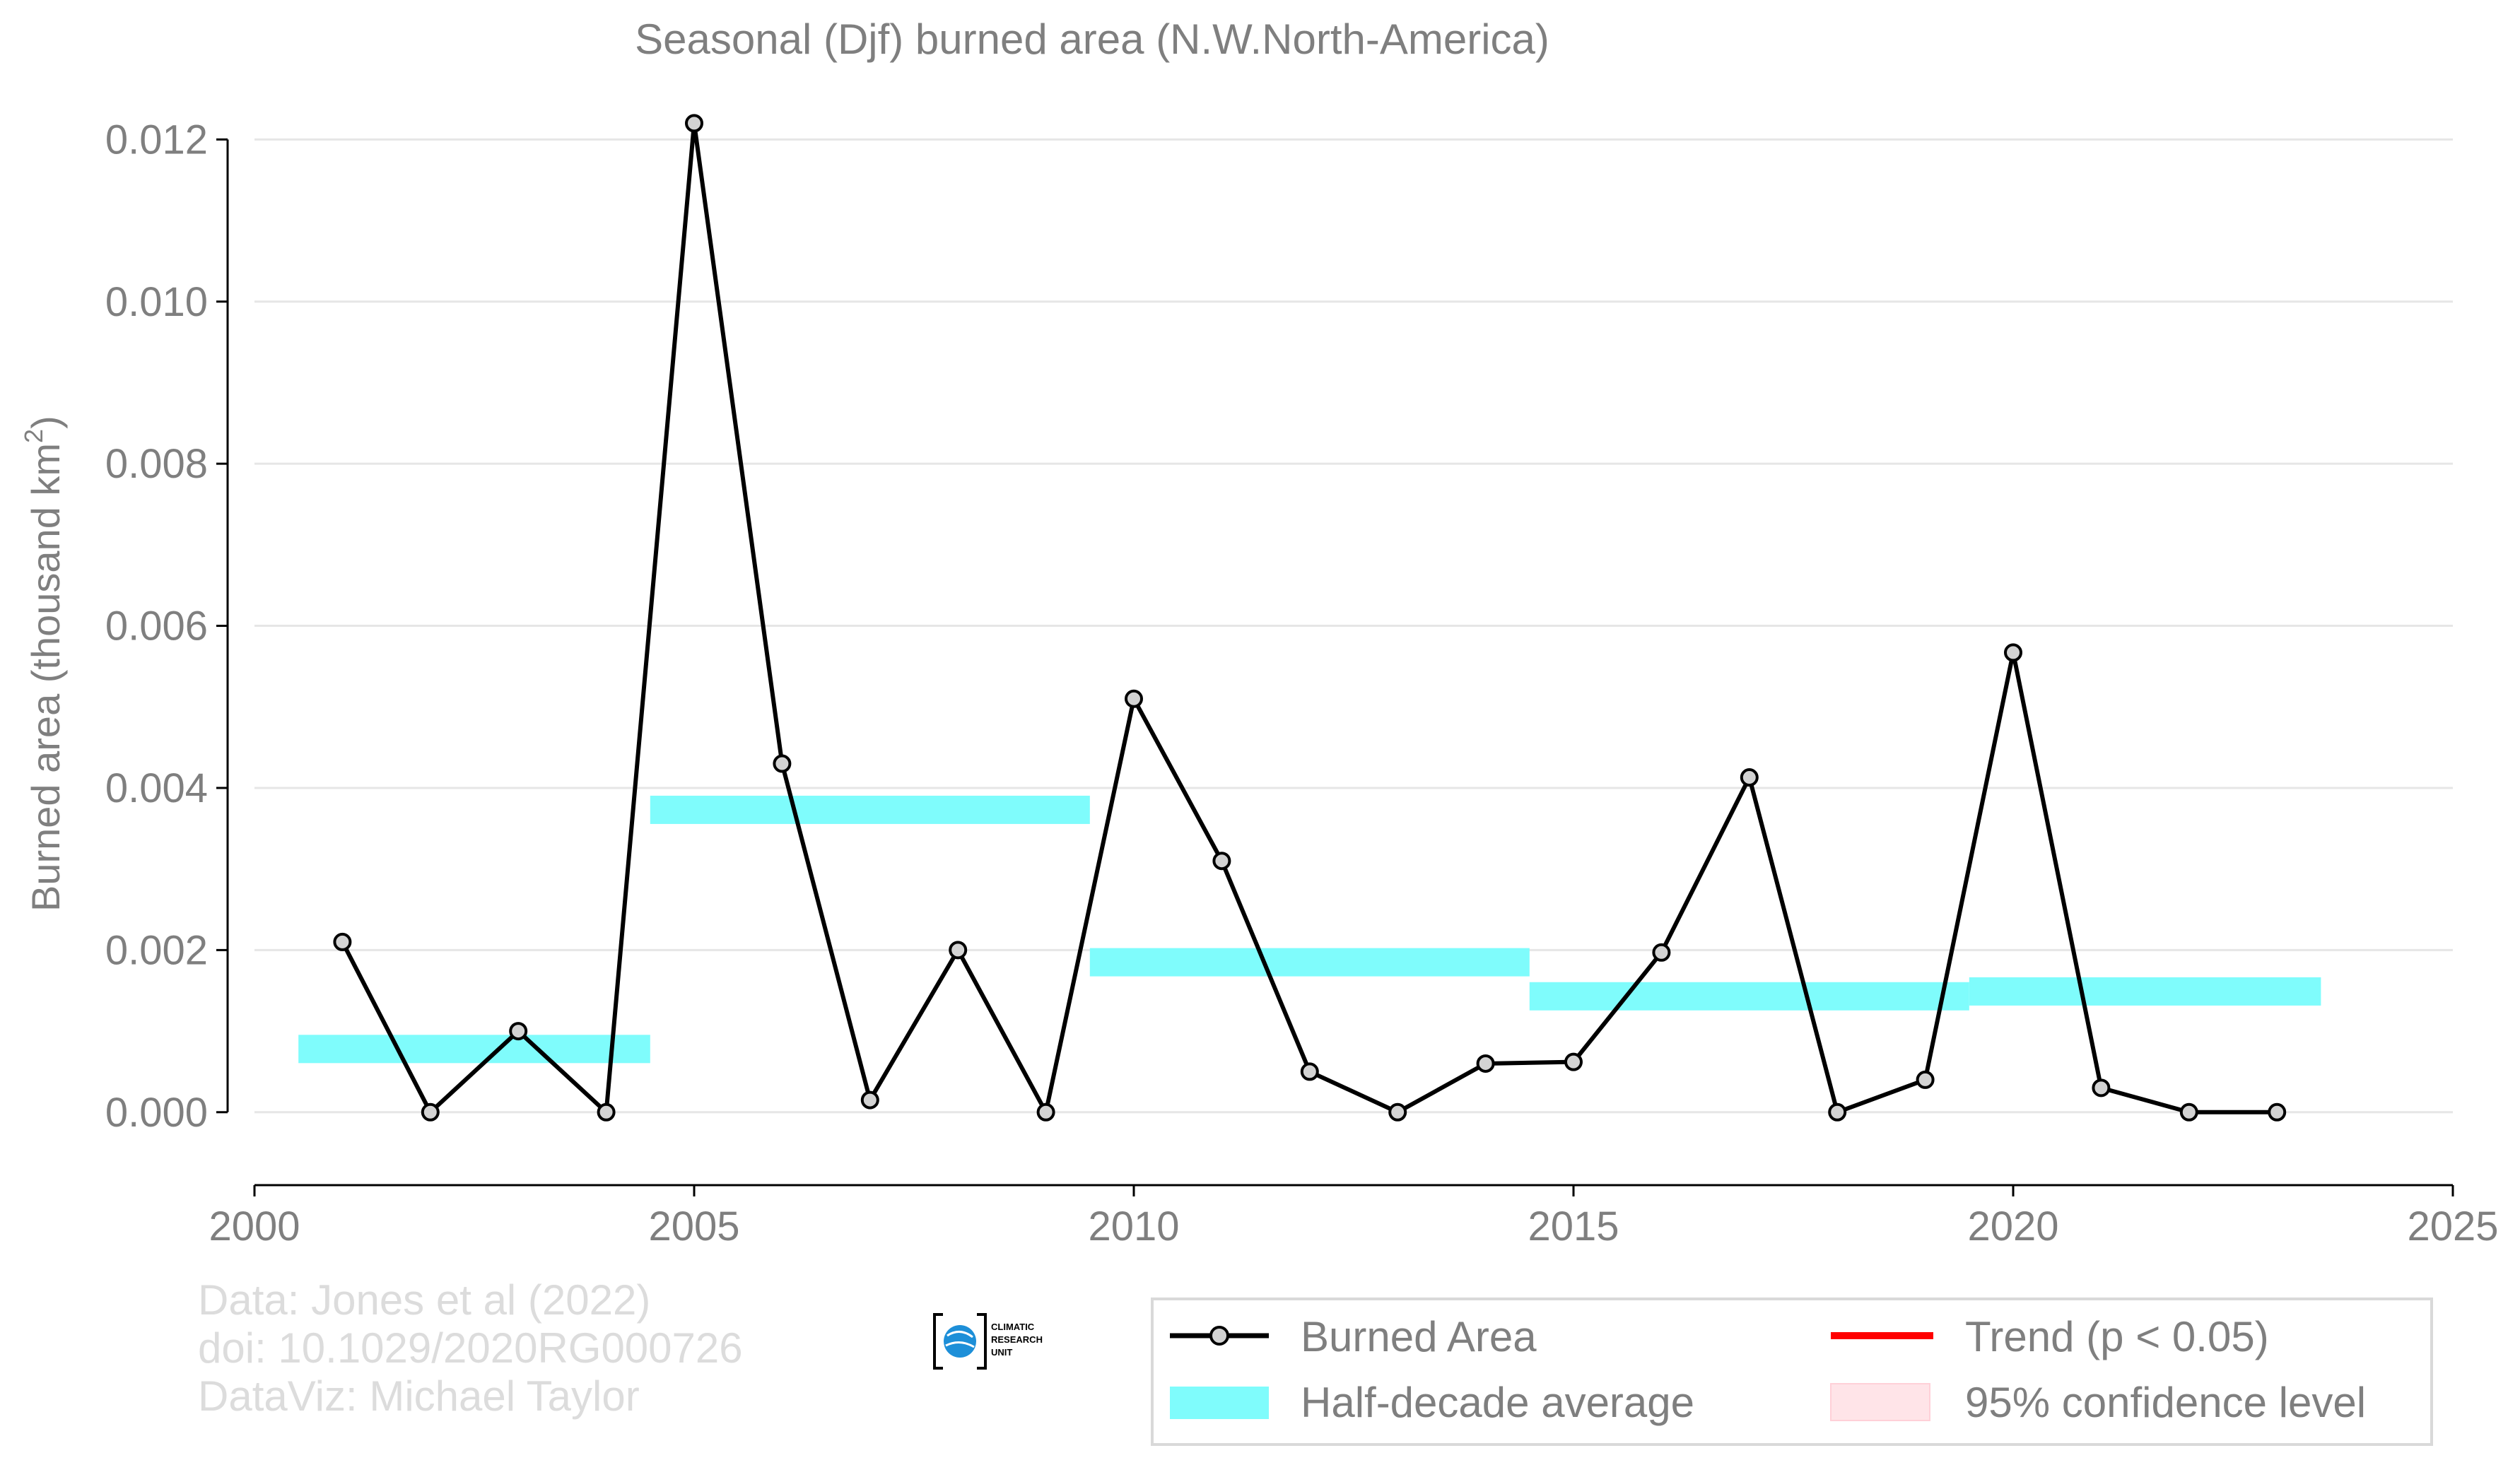  Describe the element at coordinates (2117, 1336) in the screenshot. I see `legend-label-trend: Trend (p < 0.05)` at that location.